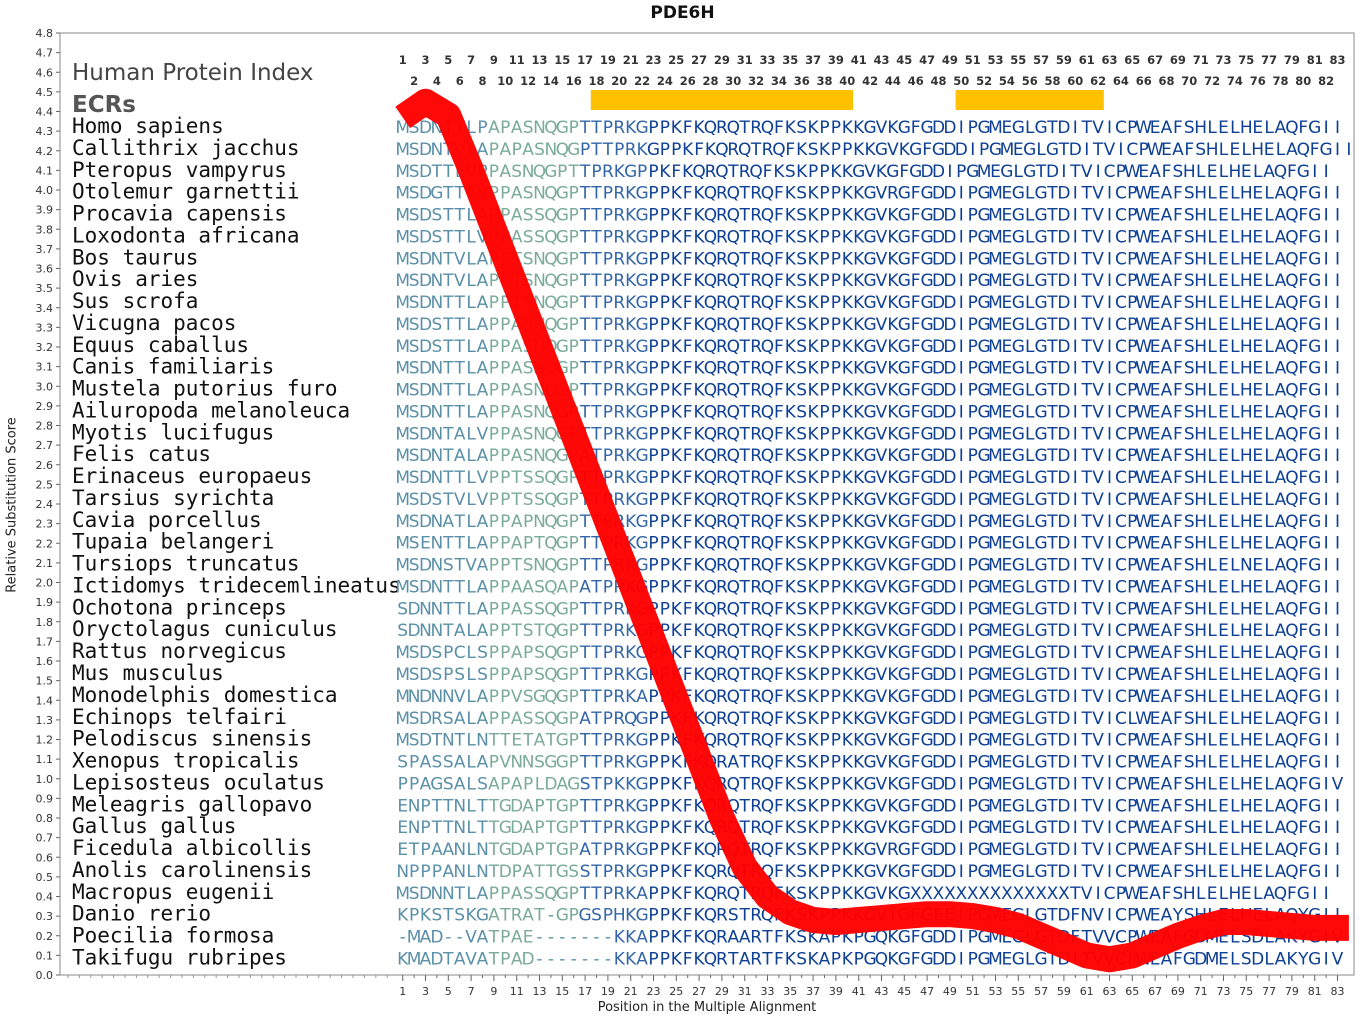 This screenshot has height=1025, width=1365. Describe the element at coordinates (847, 100) in the screenshot. I see `ecr-bars` at that location.